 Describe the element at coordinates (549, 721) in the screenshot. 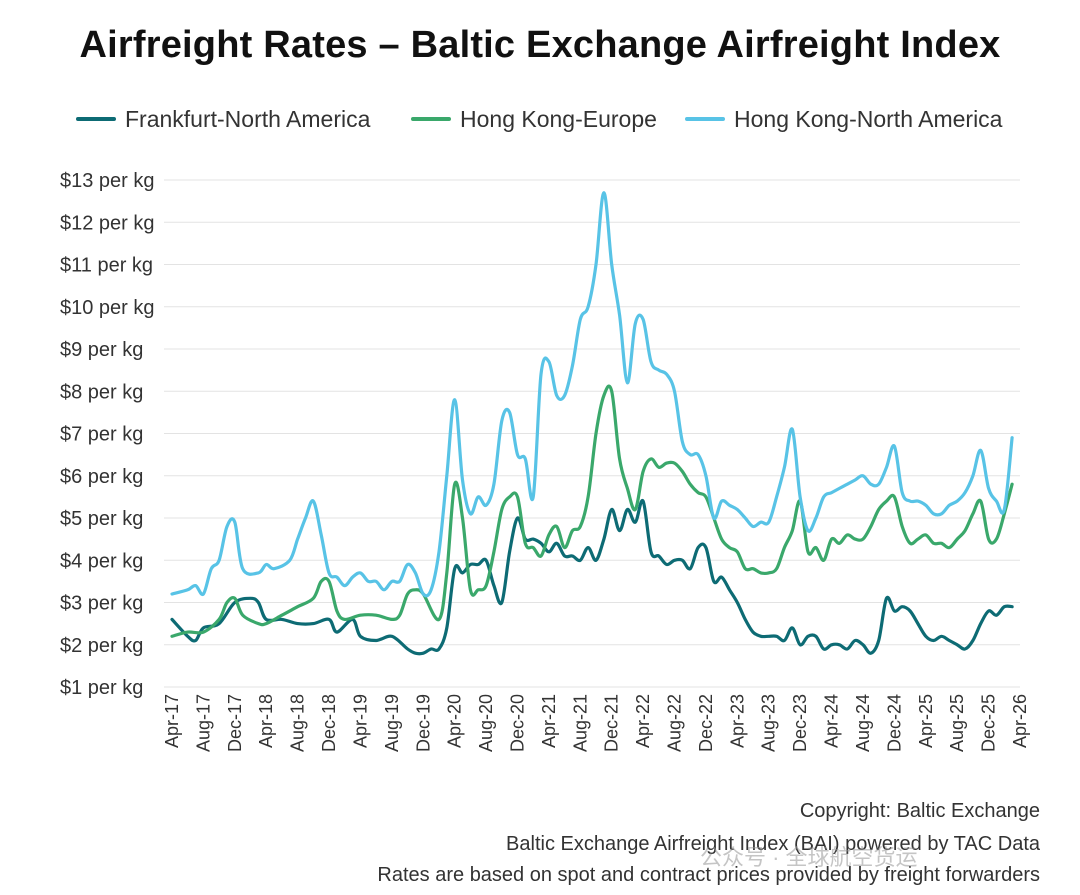

I see `x-tick-label: Apr-21` at that location.